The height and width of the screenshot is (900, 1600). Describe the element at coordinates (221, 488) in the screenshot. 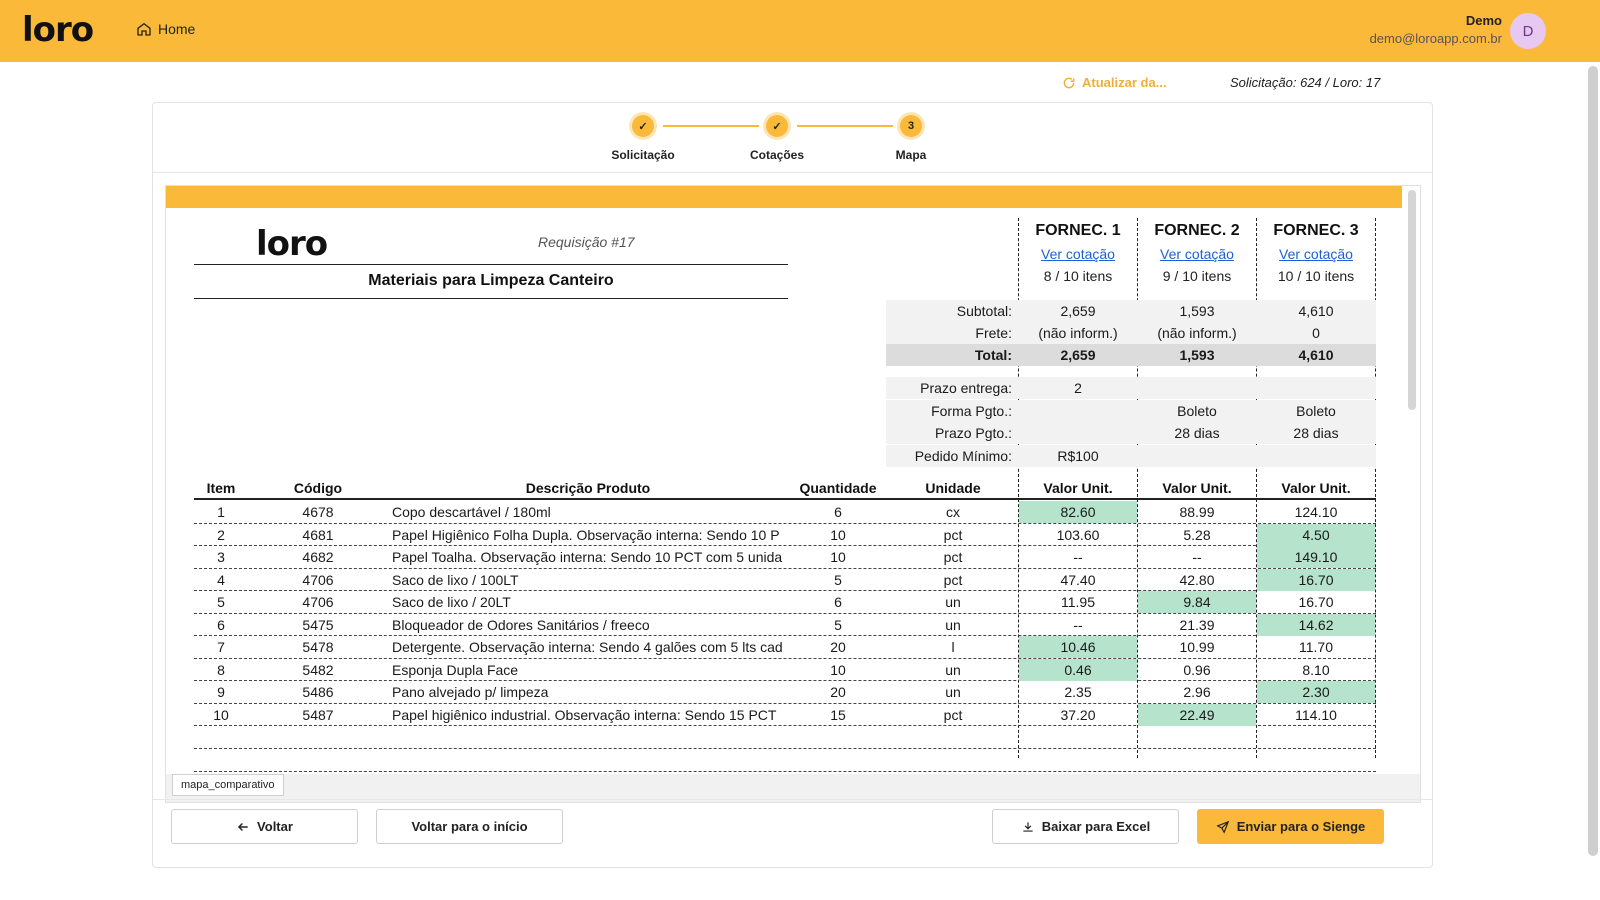

I see `column-header-item: Item` at that location.